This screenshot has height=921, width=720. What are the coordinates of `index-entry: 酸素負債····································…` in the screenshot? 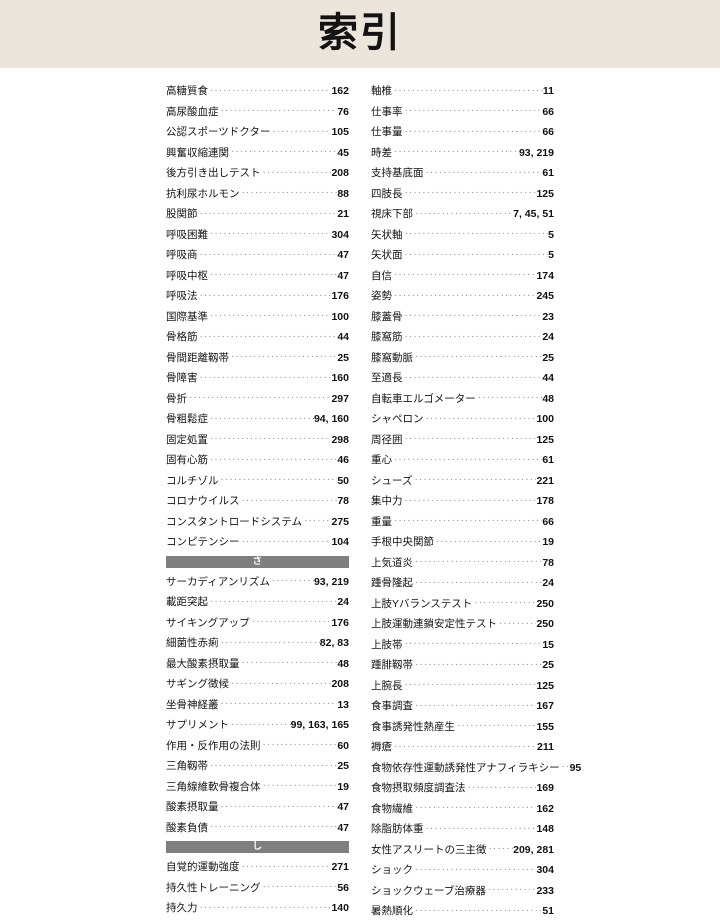 It's located at (257, 827).